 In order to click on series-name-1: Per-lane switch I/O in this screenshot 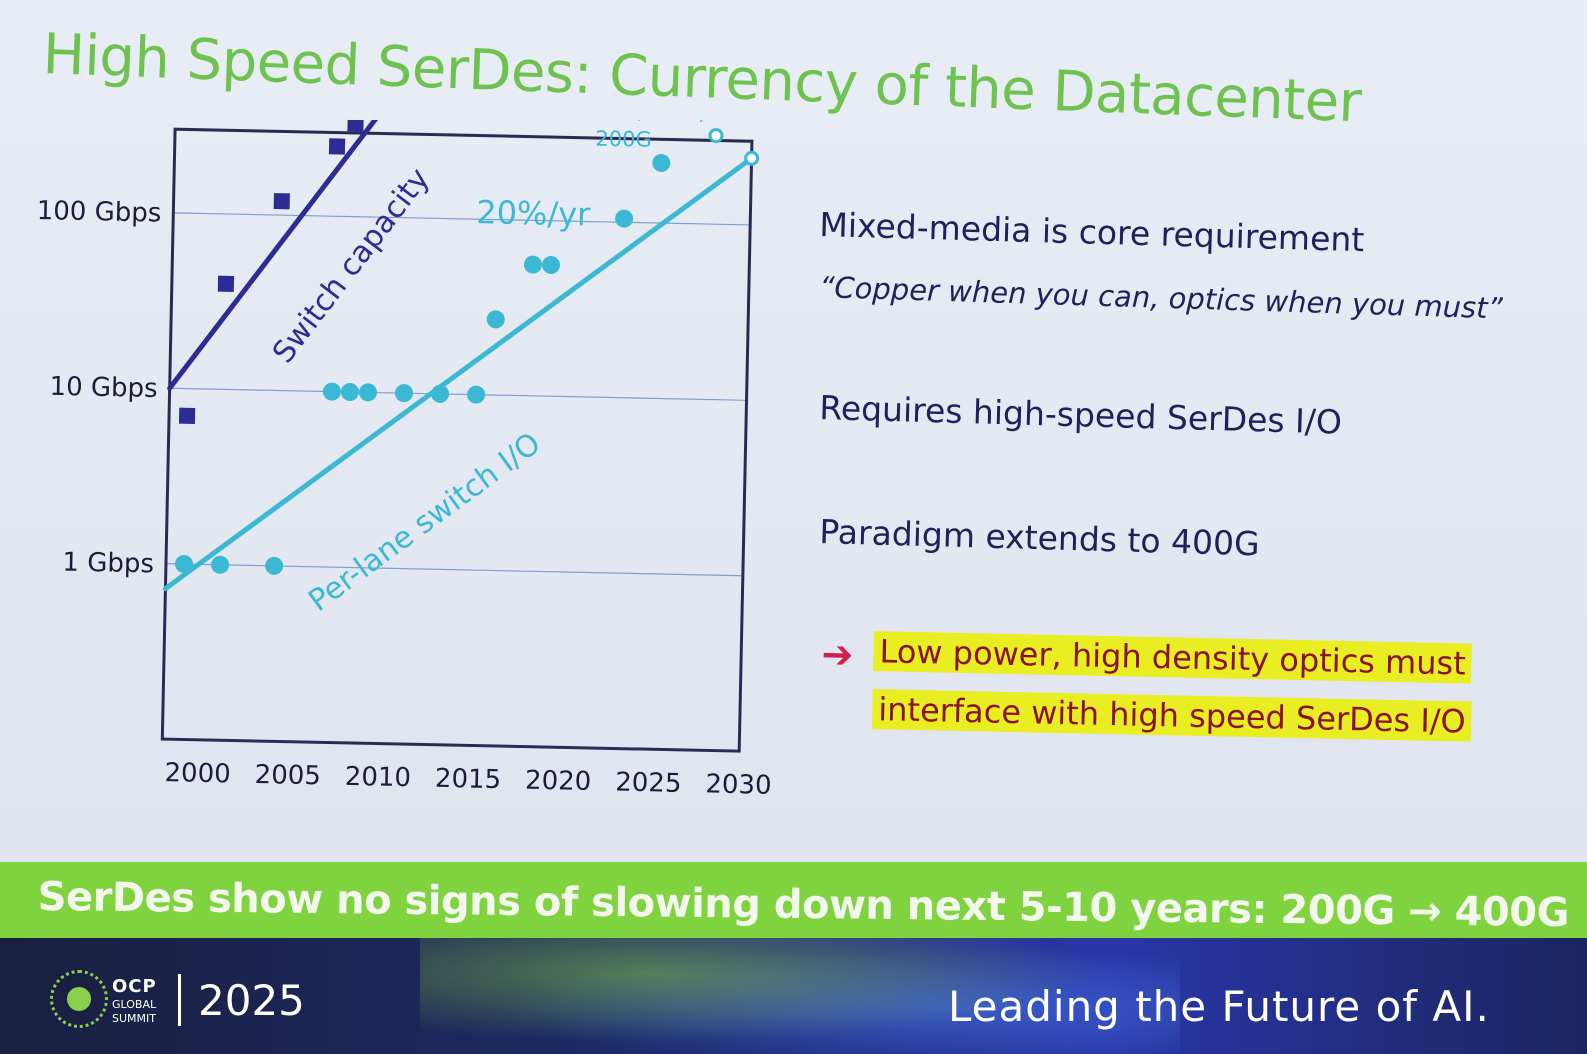, I will do `click(424, 522)`.